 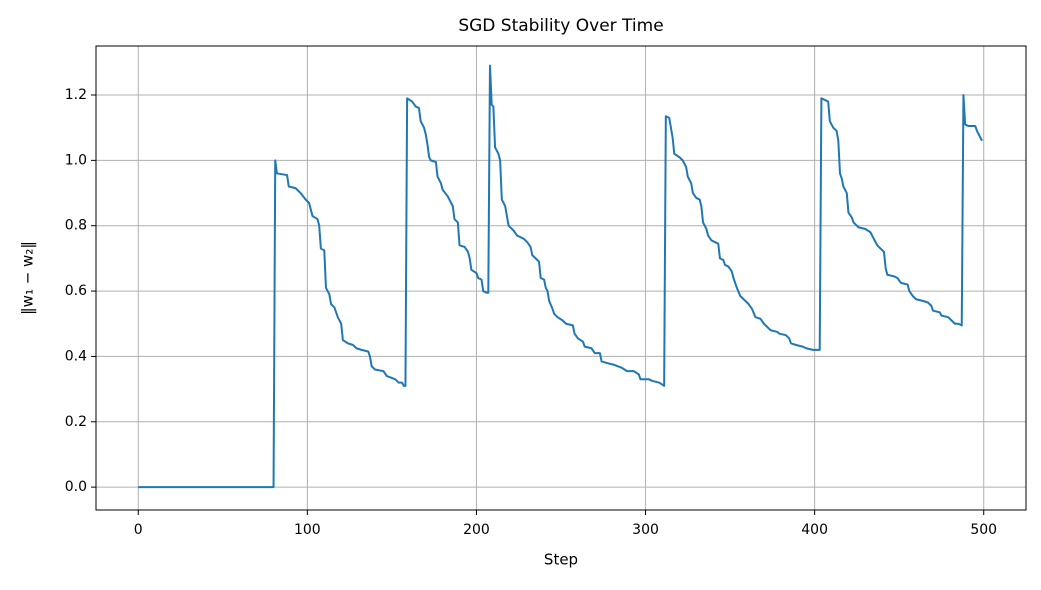 I want to click on x-tick-label: 100, so click(x=307, y=530).